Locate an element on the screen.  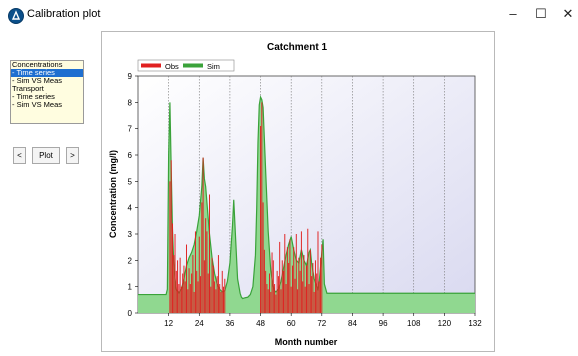
next-button: > is located at coordinates (72, 155).